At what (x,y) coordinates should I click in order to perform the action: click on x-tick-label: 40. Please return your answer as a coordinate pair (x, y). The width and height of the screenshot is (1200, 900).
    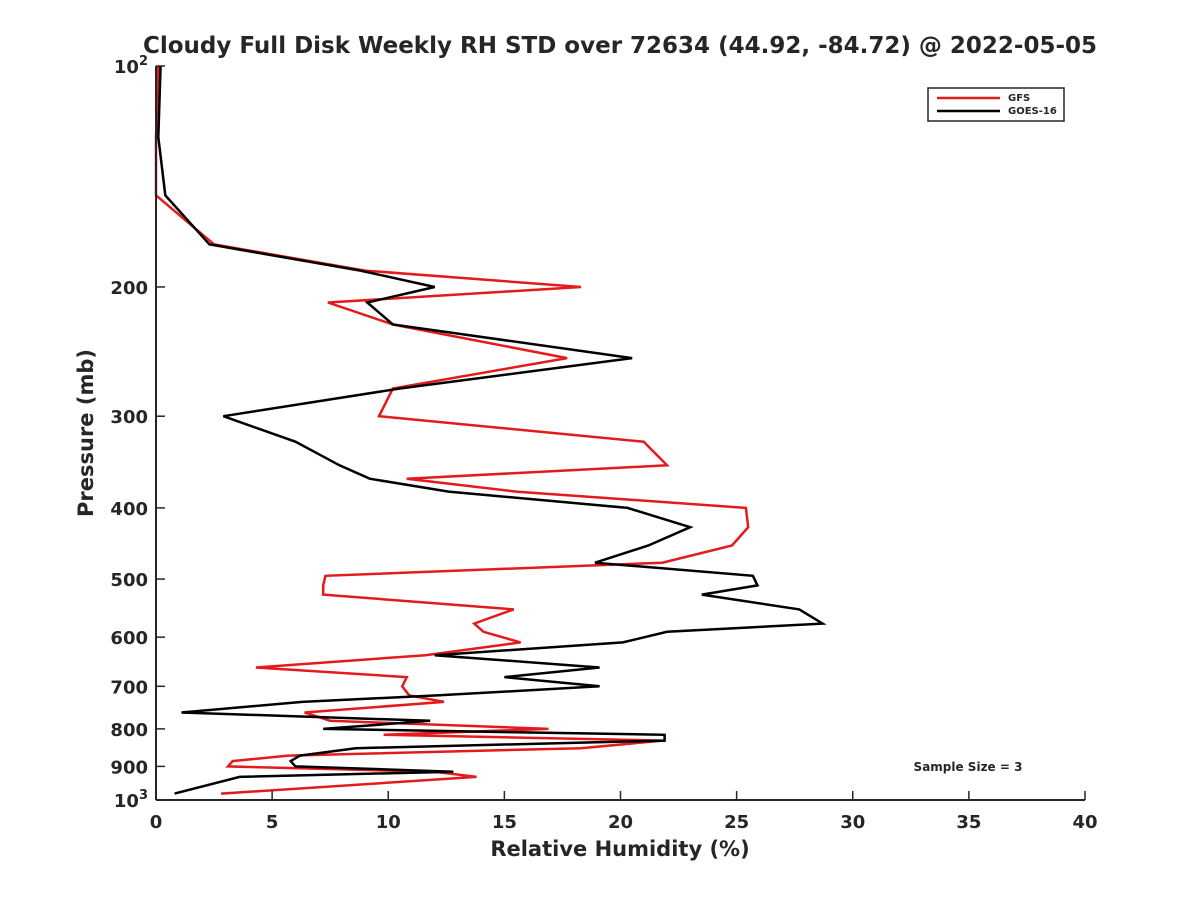
    Looking at the image, I should click on (1084, 822).